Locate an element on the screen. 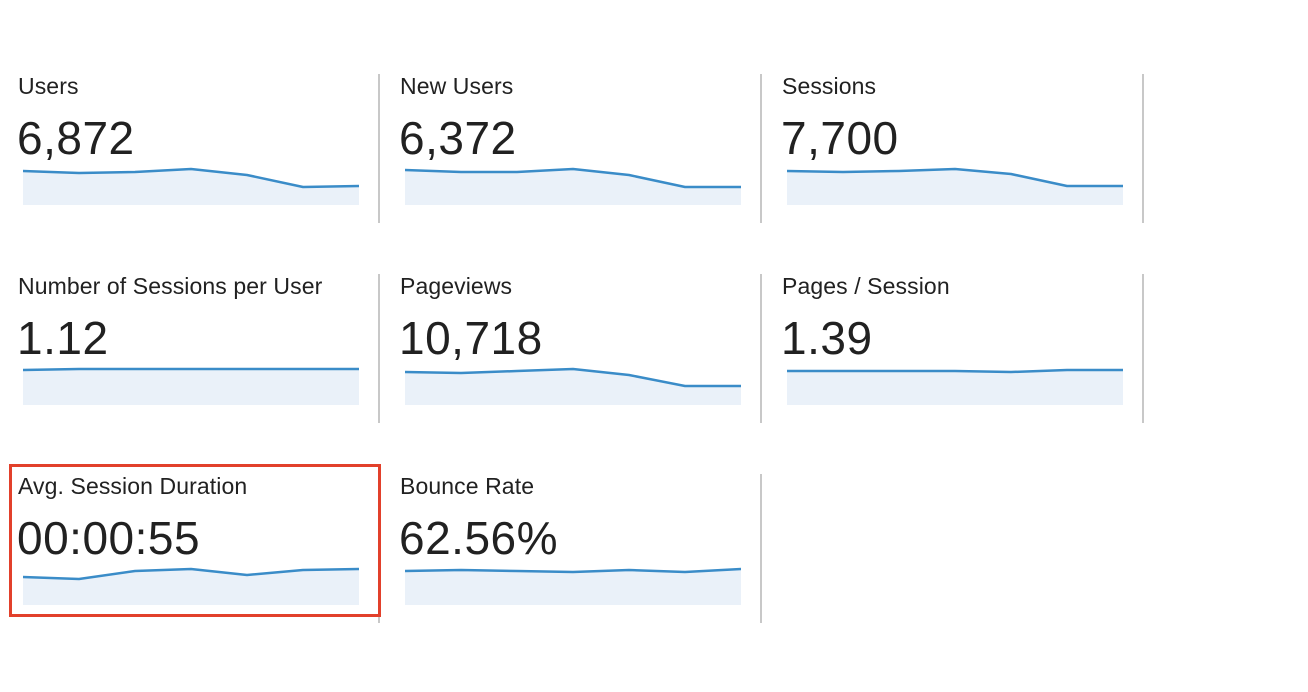 The height and width of the screenshot is (692, 1308). metric-value: 7,700 is located at coordinates (840, 138).